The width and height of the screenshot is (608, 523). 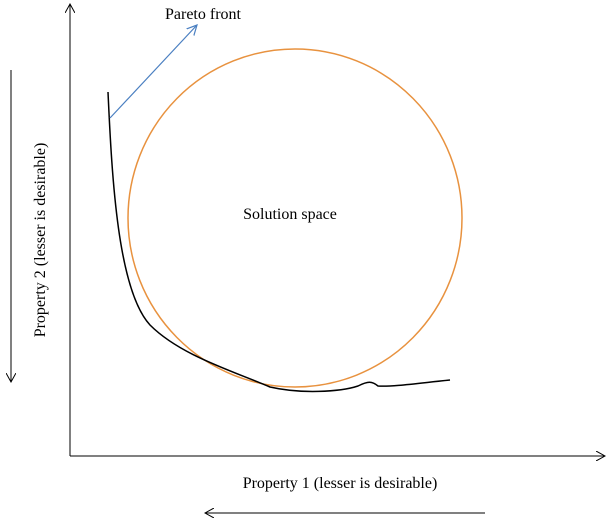 I want to click on y-axis-label: Property 2 (lesser is desirable), so click(x=40, y=240).